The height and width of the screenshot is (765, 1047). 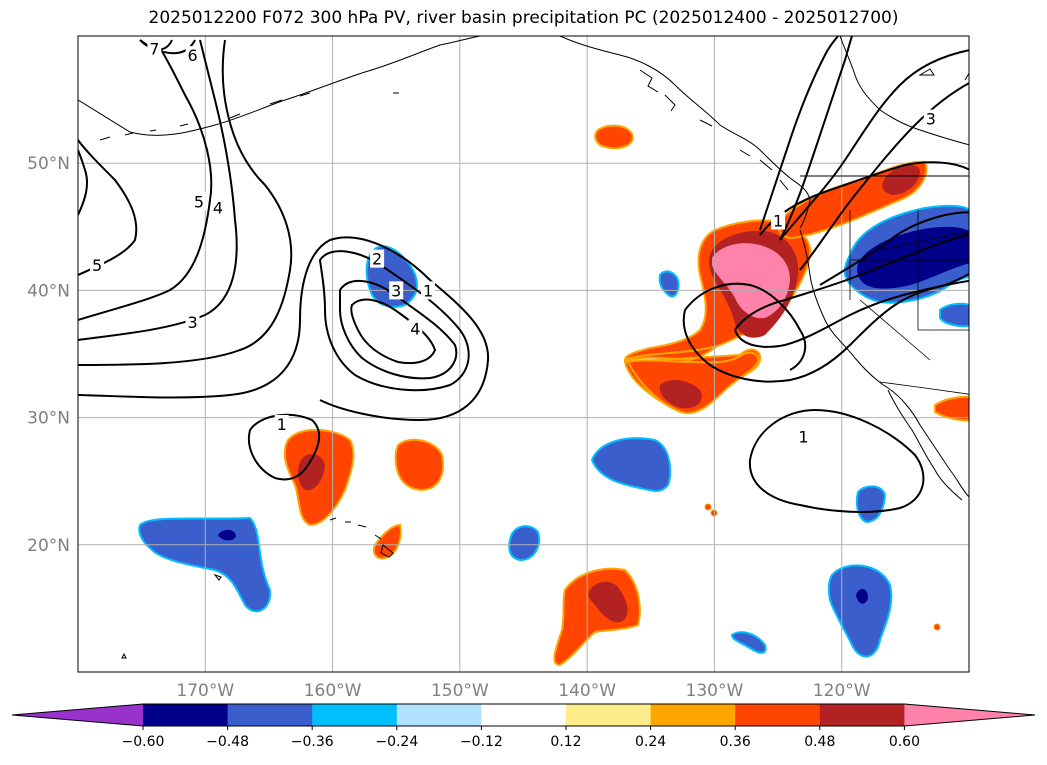 I want to click on colorbar-tick-label: −0.36, so click(x=312, y=742).